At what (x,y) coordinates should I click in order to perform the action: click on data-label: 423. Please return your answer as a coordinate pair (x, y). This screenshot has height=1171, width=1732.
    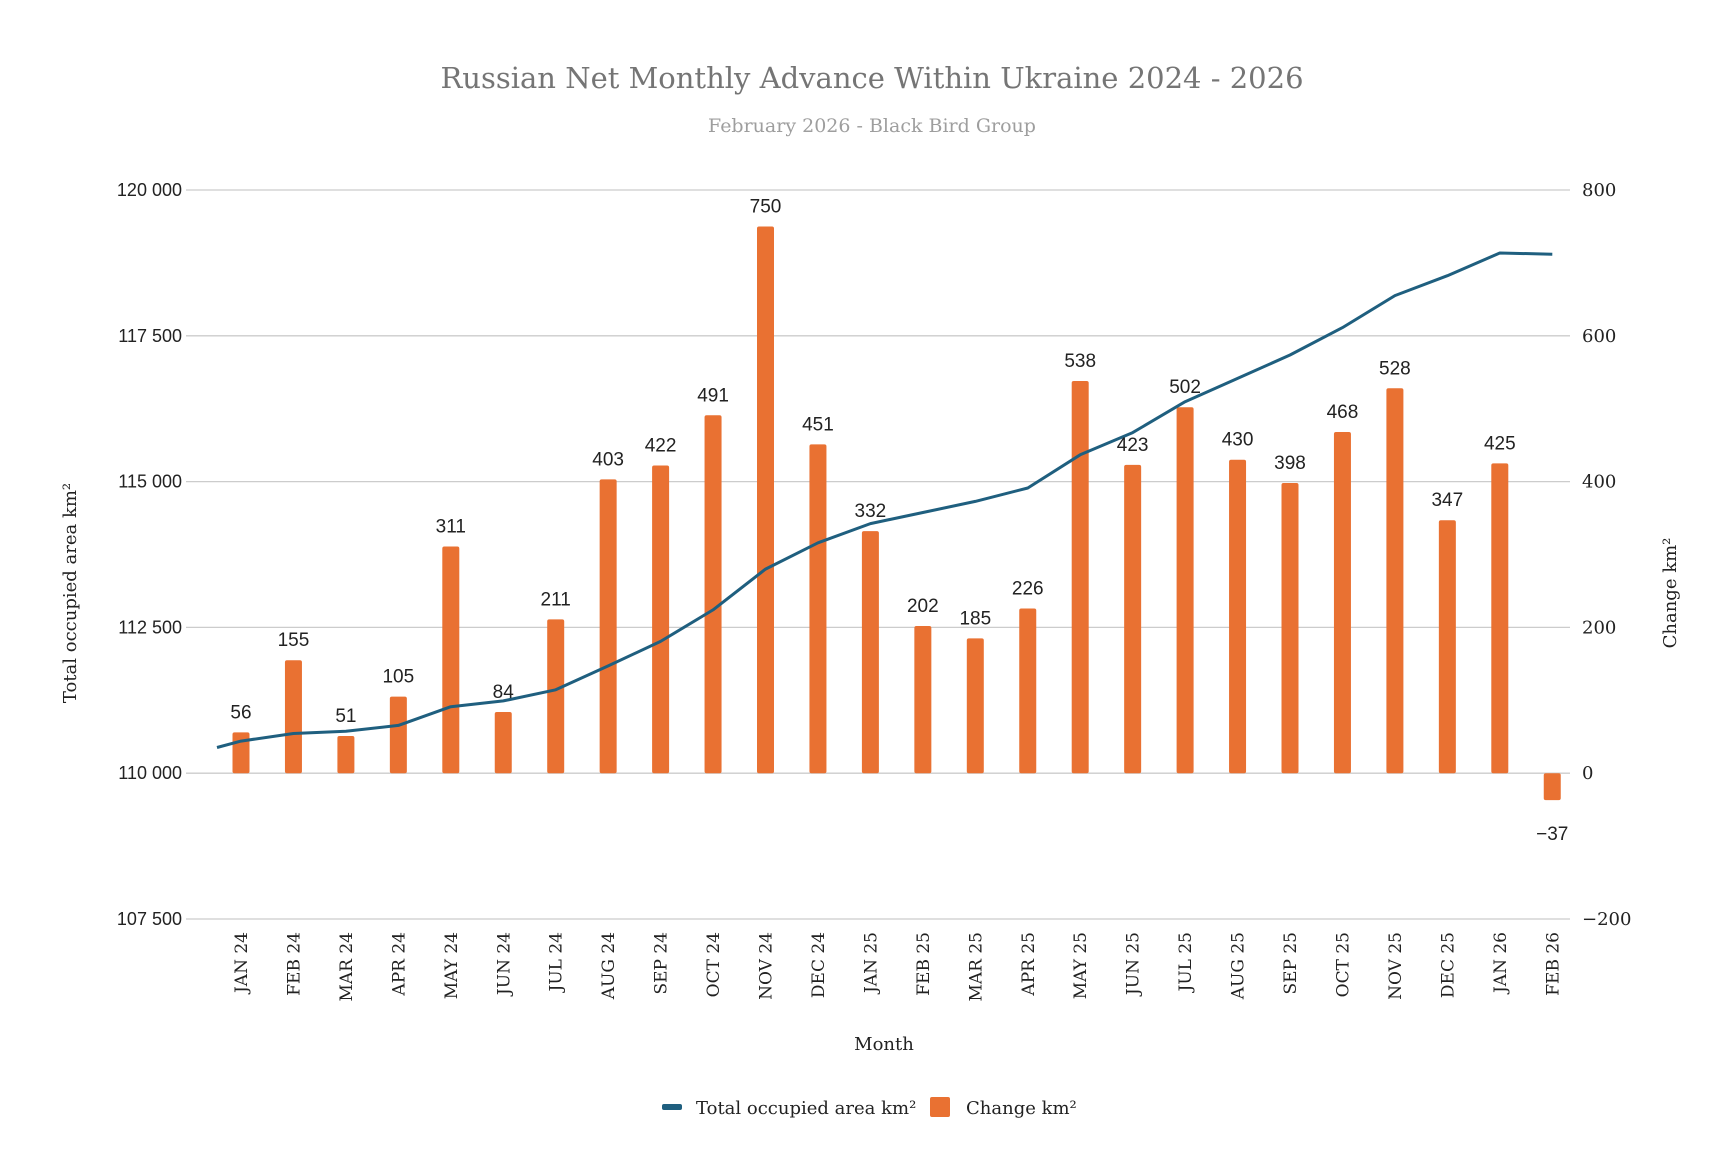
    Looking at the image, I should click on (1133, 445).